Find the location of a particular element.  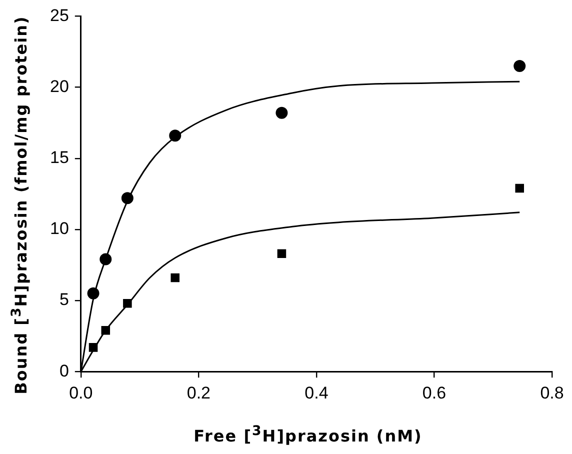

y-tick-label: 15 is located at coordinates (59, 158).